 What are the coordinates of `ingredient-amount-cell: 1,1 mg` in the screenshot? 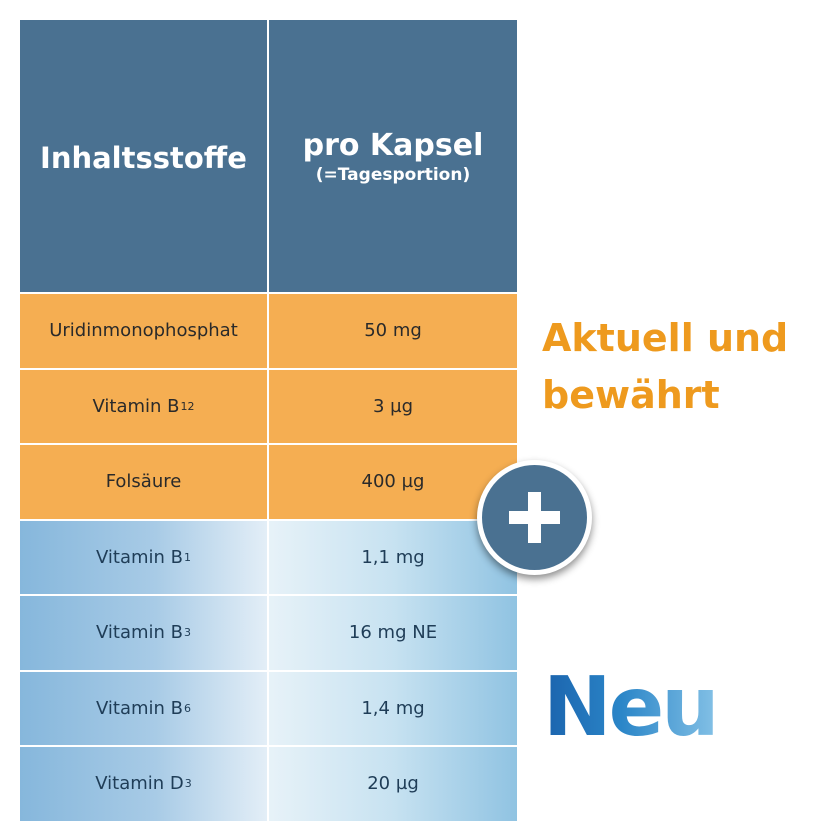 It's located at (393, 557).